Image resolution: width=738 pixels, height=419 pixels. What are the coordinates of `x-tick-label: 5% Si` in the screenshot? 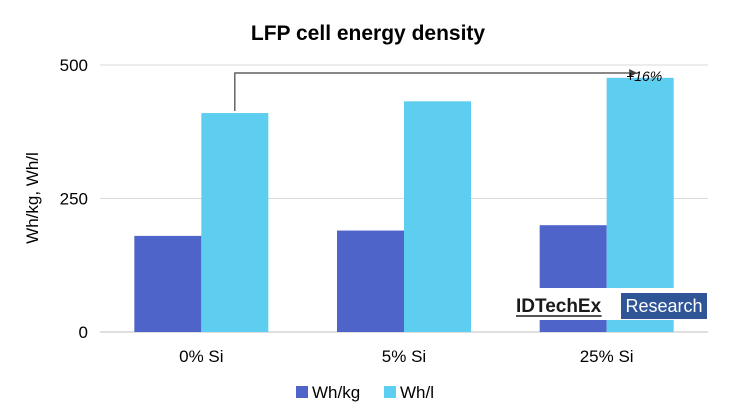 It's located at (404, 356).